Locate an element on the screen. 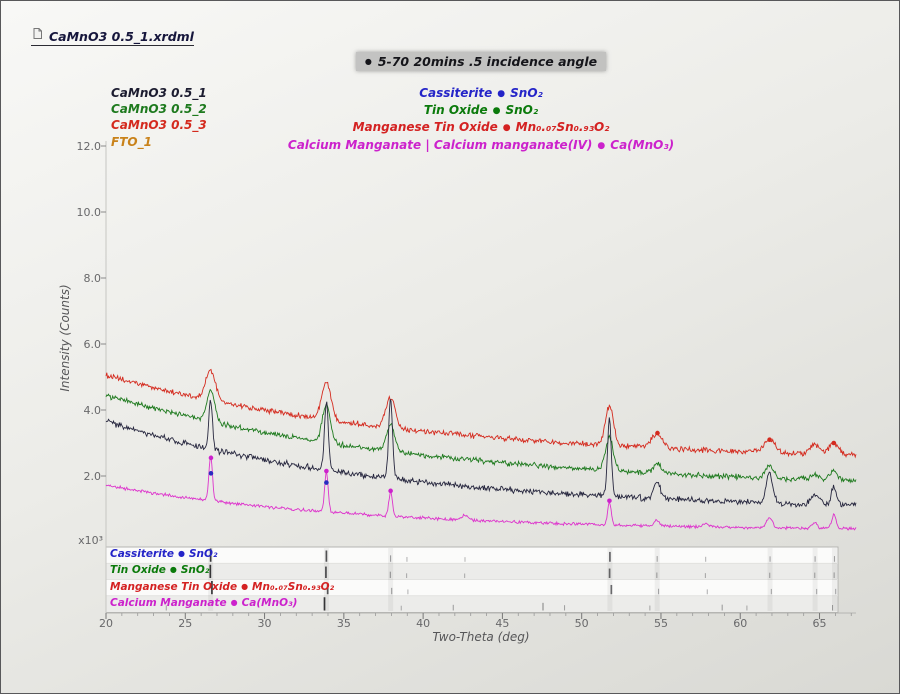 This screenshot has height=694, width=900. x-tick-label: 50 is located at coordinates (581, 623).